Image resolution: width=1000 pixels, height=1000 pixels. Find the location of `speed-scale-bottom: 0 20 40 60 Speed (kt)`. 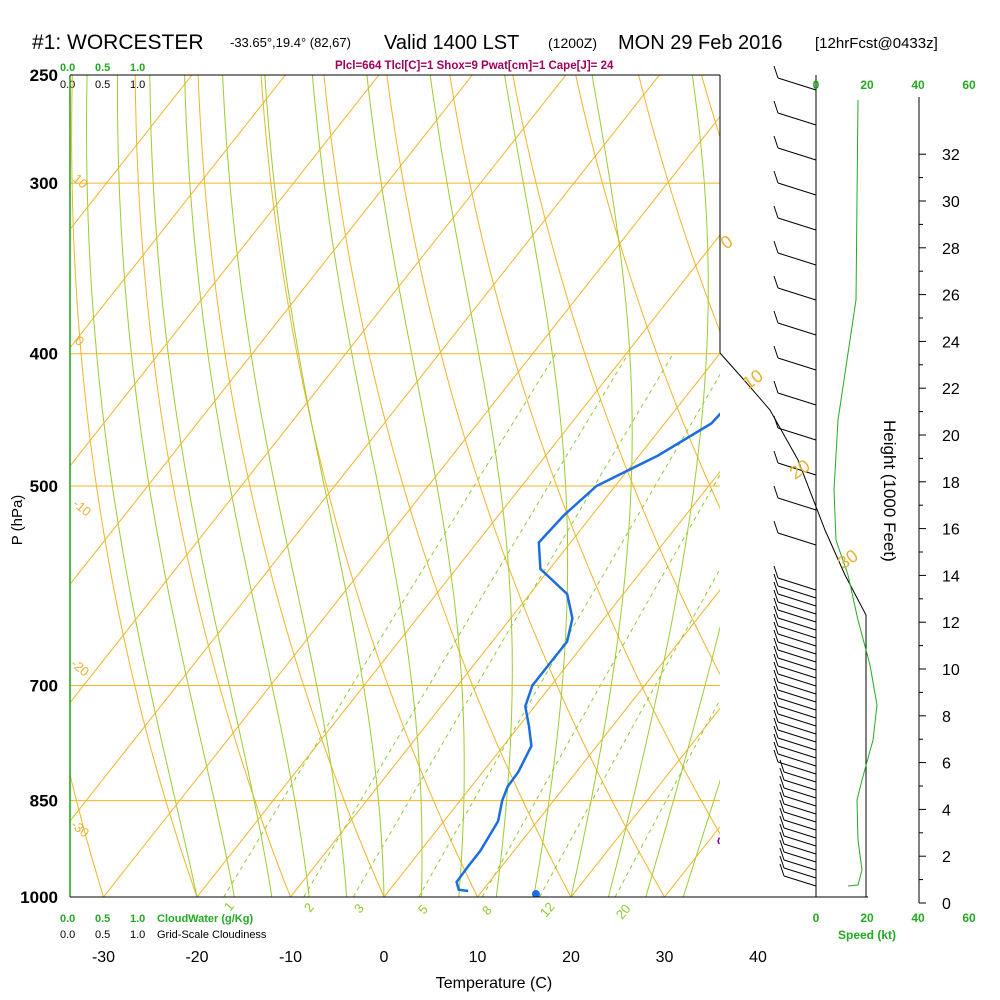

speed-scale-bottom: 0 20 40 60 Speed (kt) is located at coordinates (894, 926).